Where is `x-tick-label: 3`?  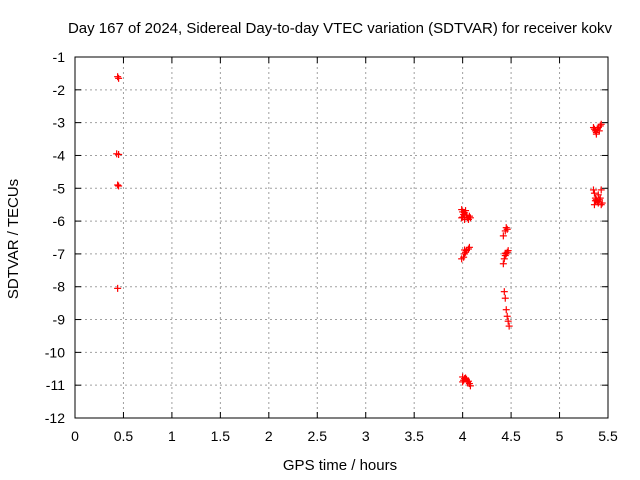 x-tick-label: 3 is located at coordinates (366, 436).